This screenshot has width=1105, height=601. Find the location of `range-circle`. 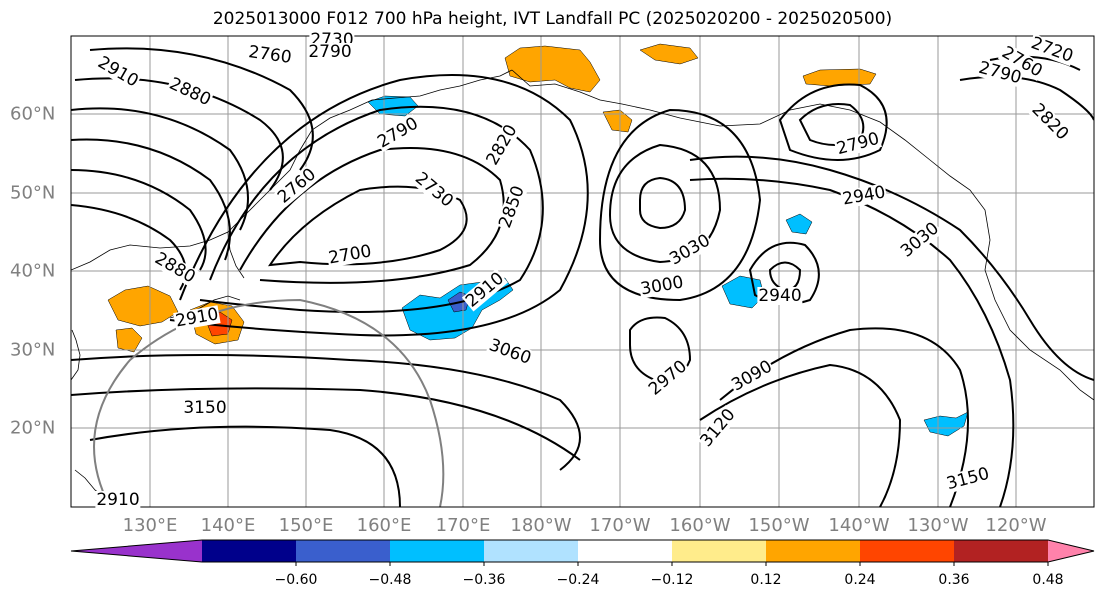

range-circle is located at coordinates (269, 402).